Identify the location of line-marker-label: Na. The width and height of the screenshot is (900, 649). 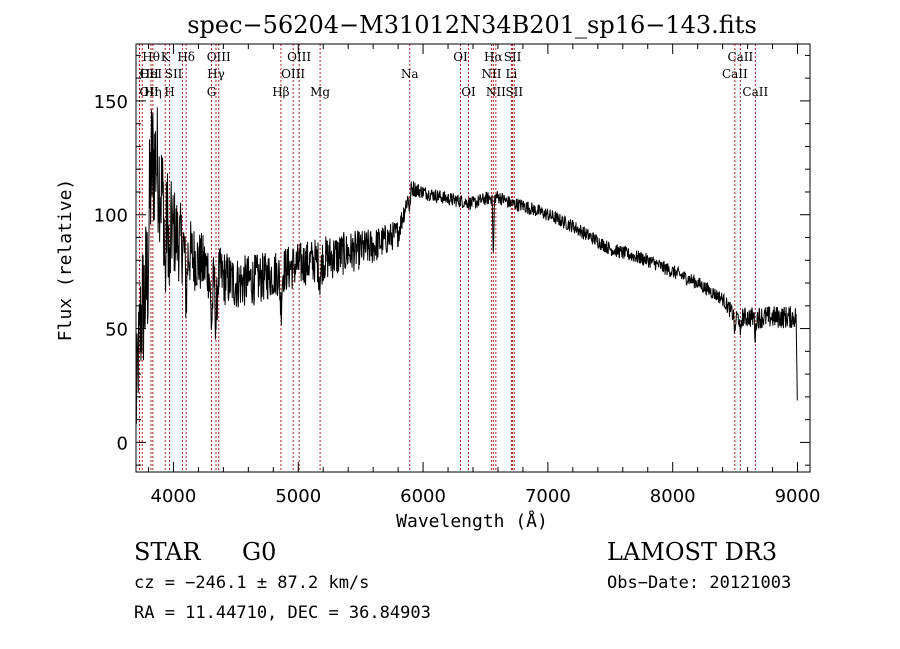
(410, 74).